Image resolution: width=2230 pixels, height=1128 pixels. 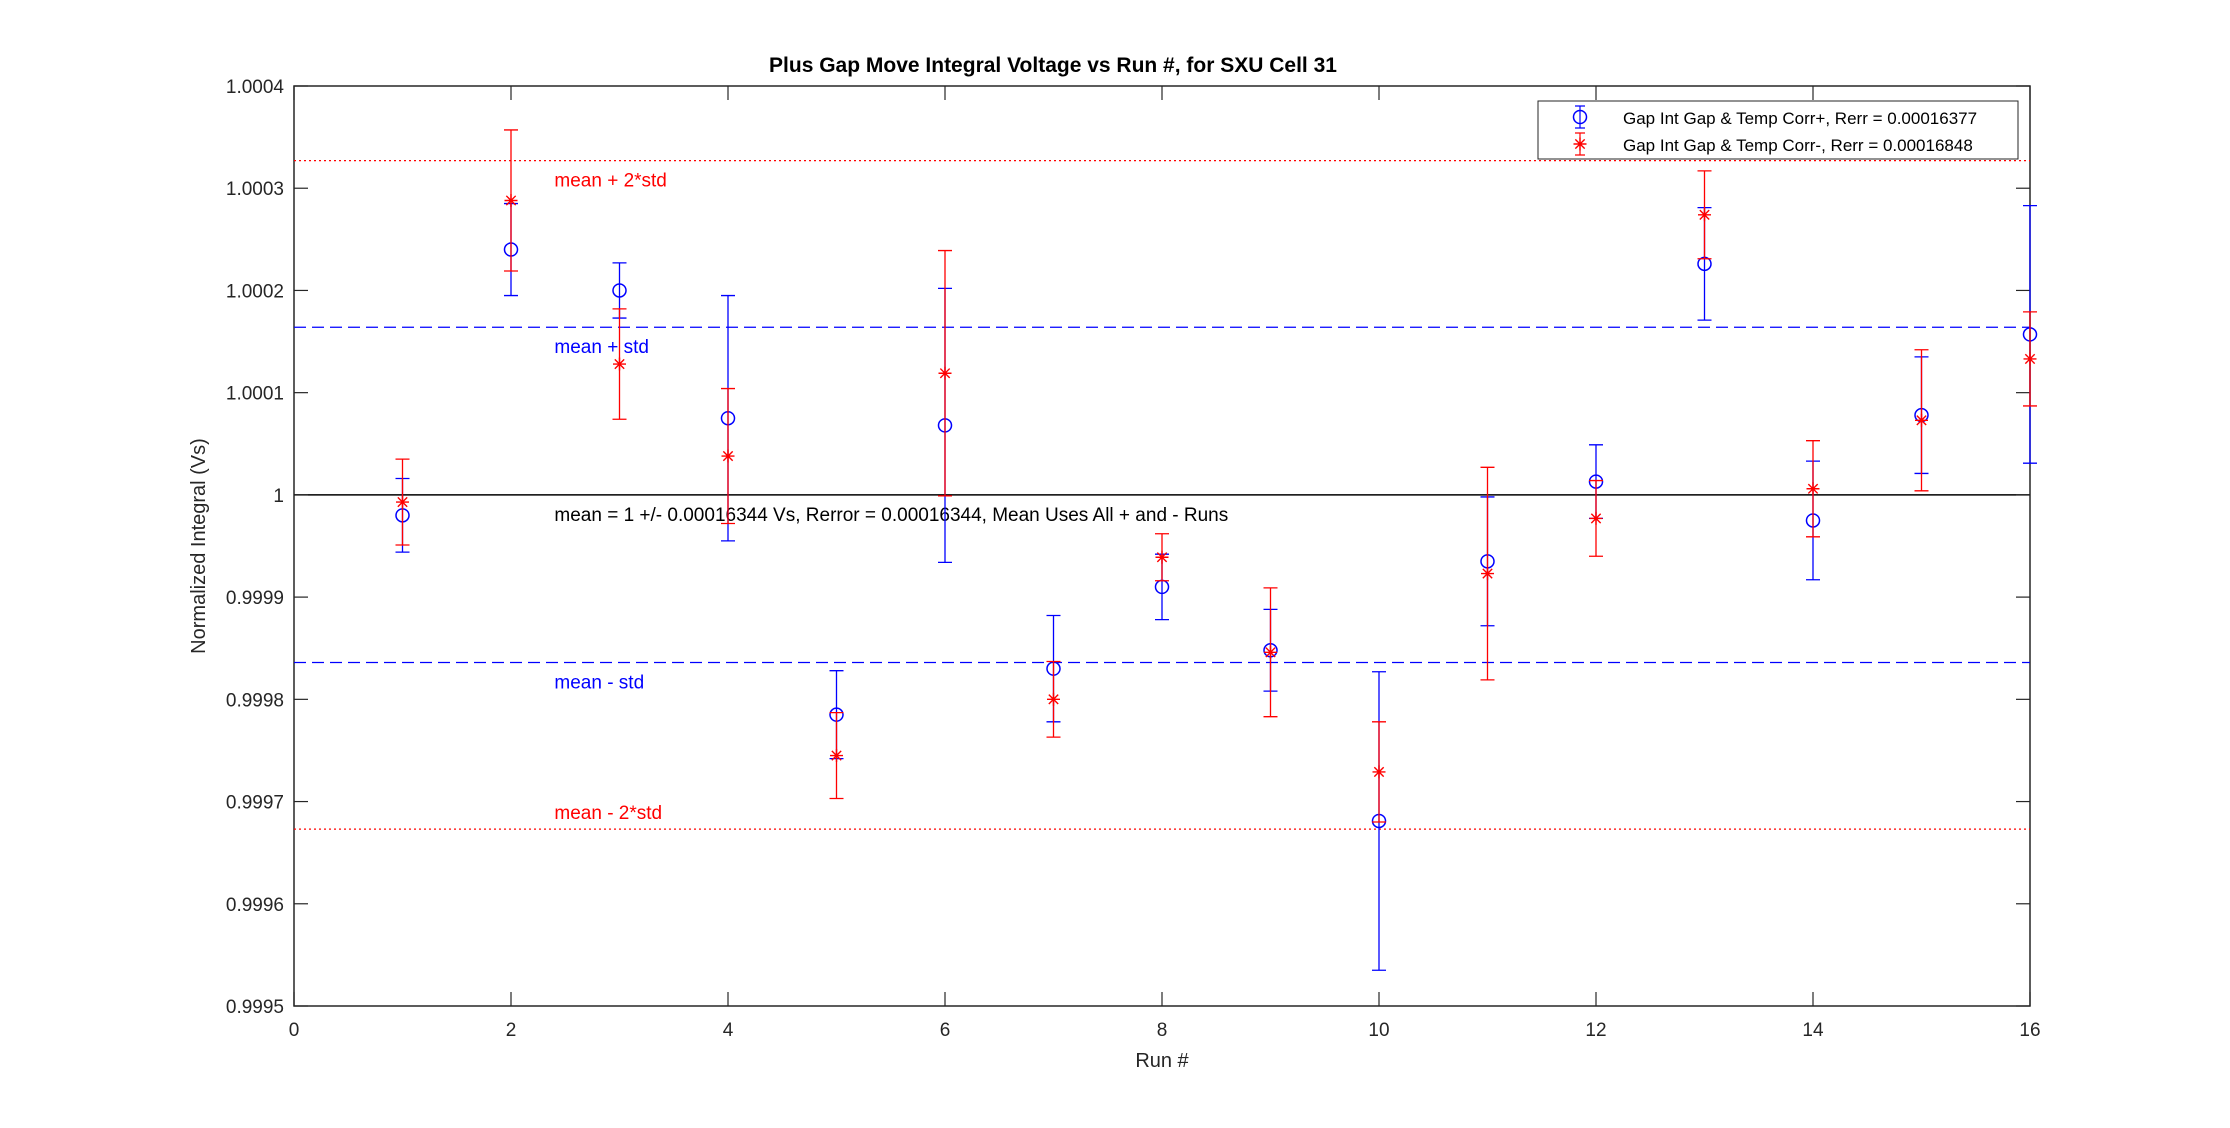 I want to click on y-tick-label: 1, so click(x=278, y=496).